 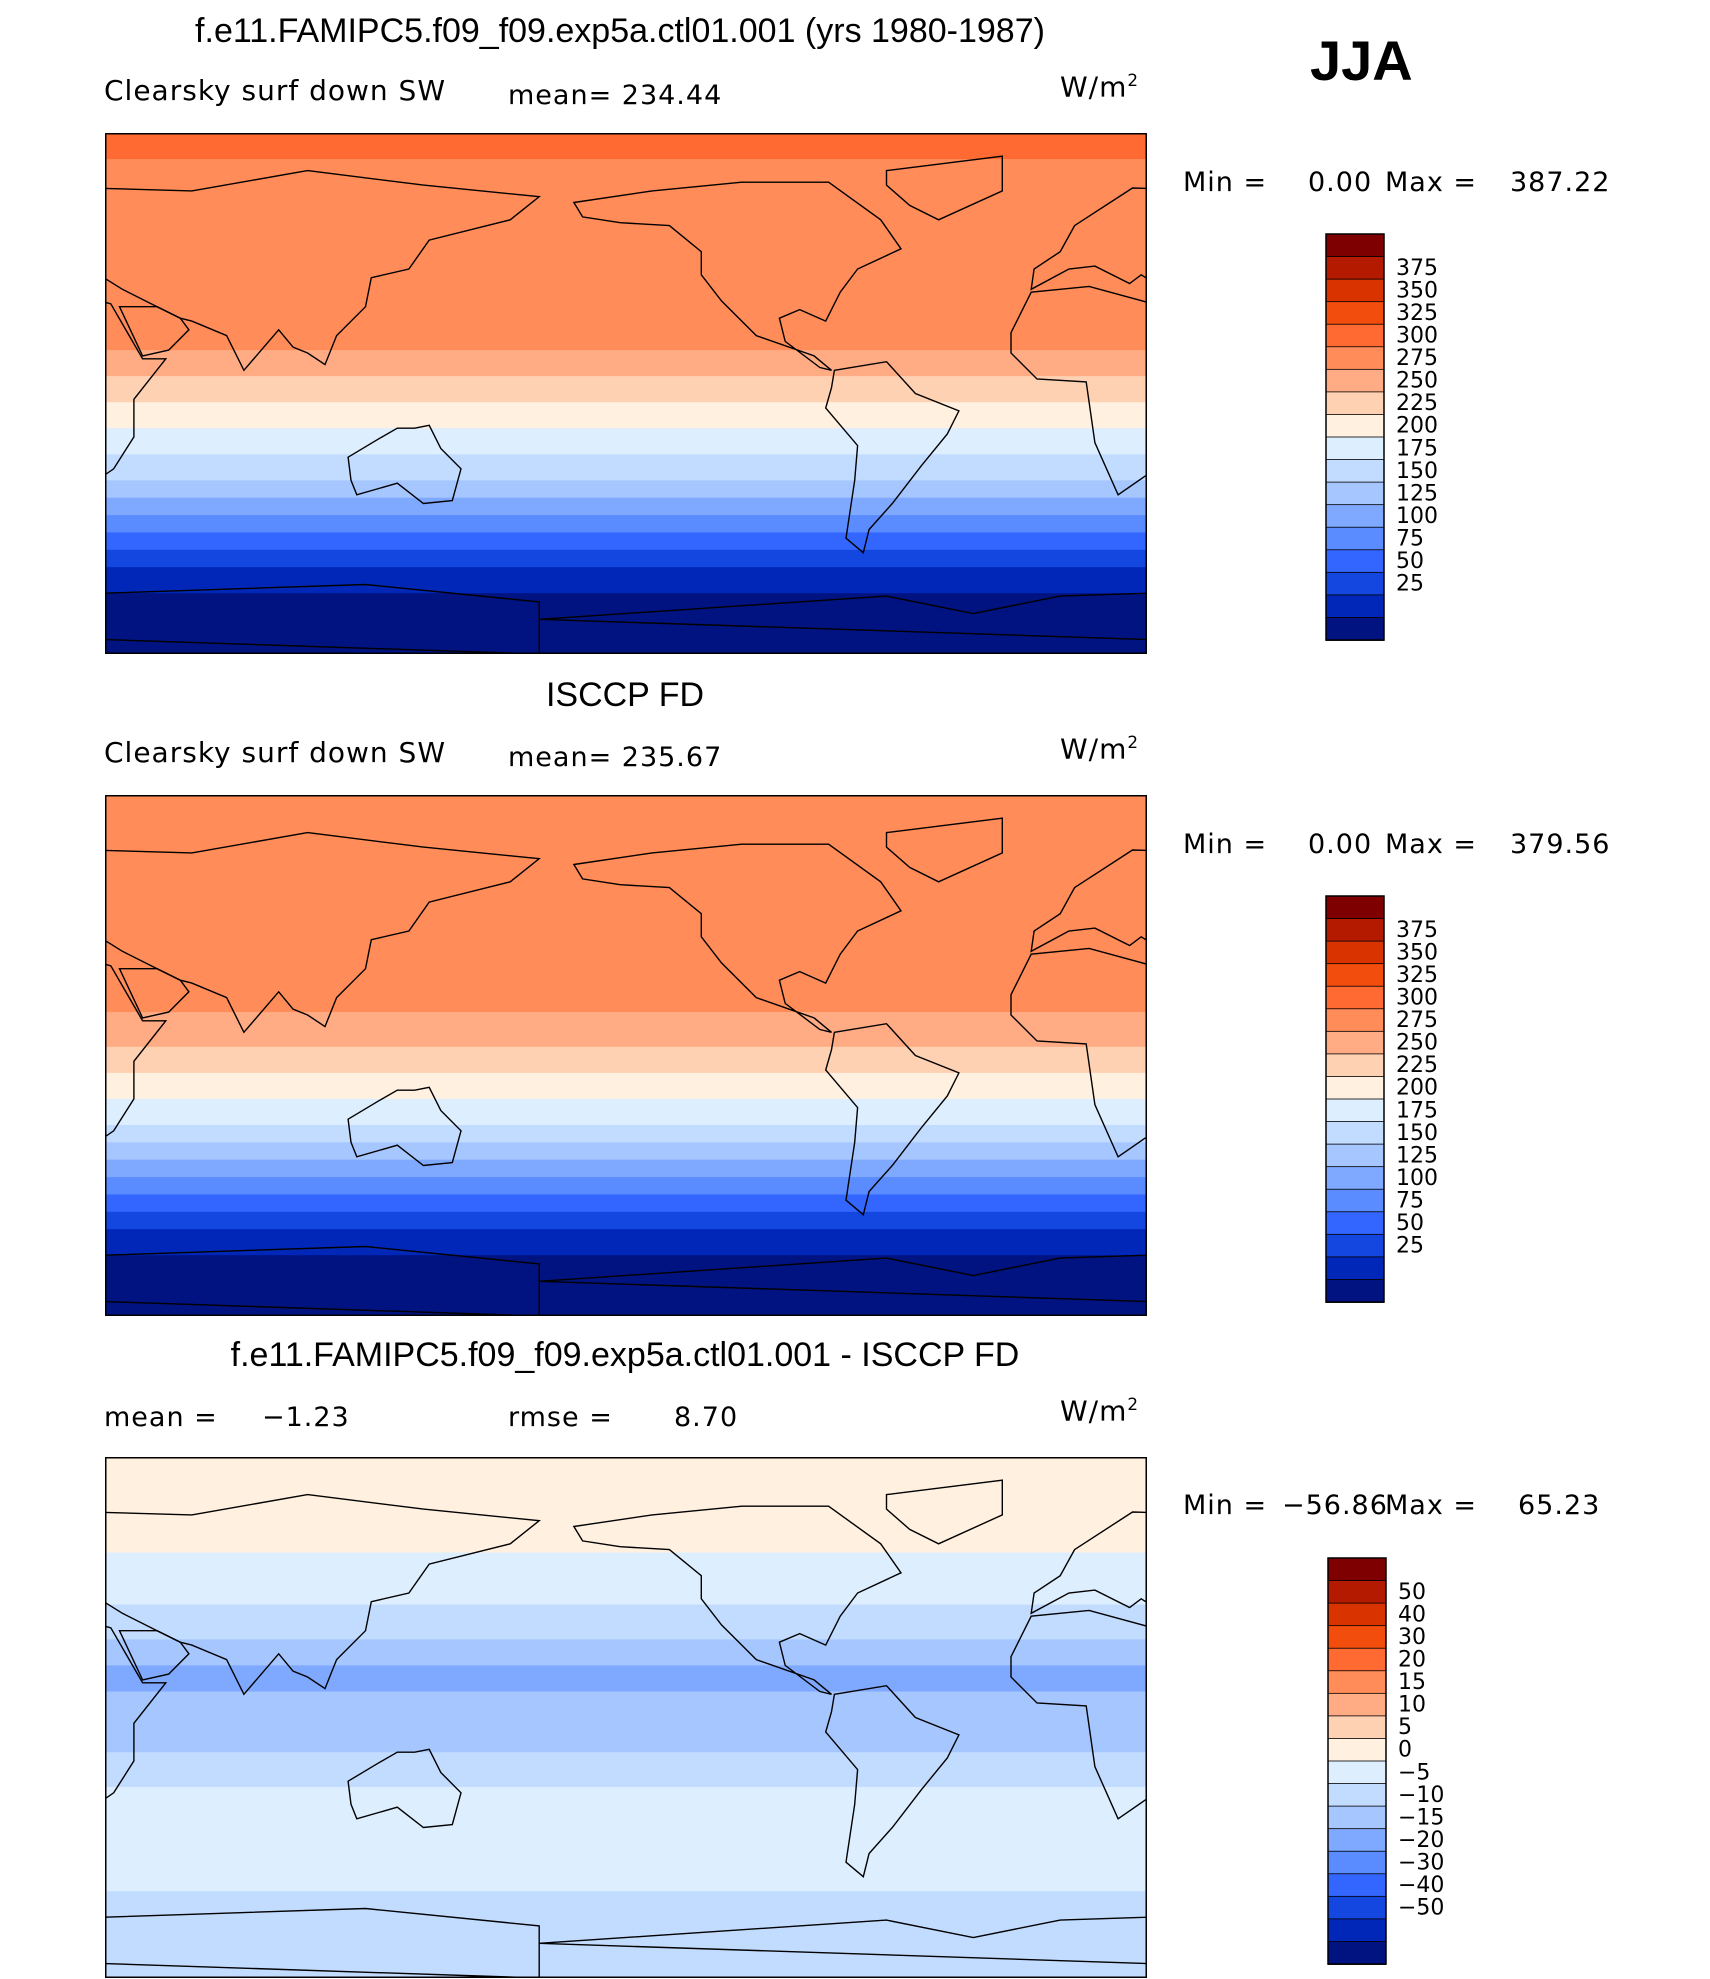 I want to click on panel3-min-label: Min =, so click(x=1225, y=1505).